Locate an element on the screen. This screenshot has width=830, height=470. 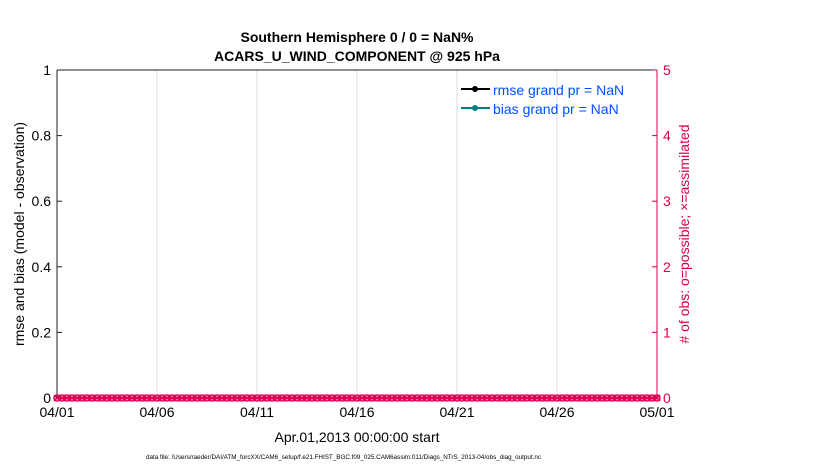
chart-title-line1: Southern Hemisphere 0 / 0 = NaN% is located at coordinates (357, 37).